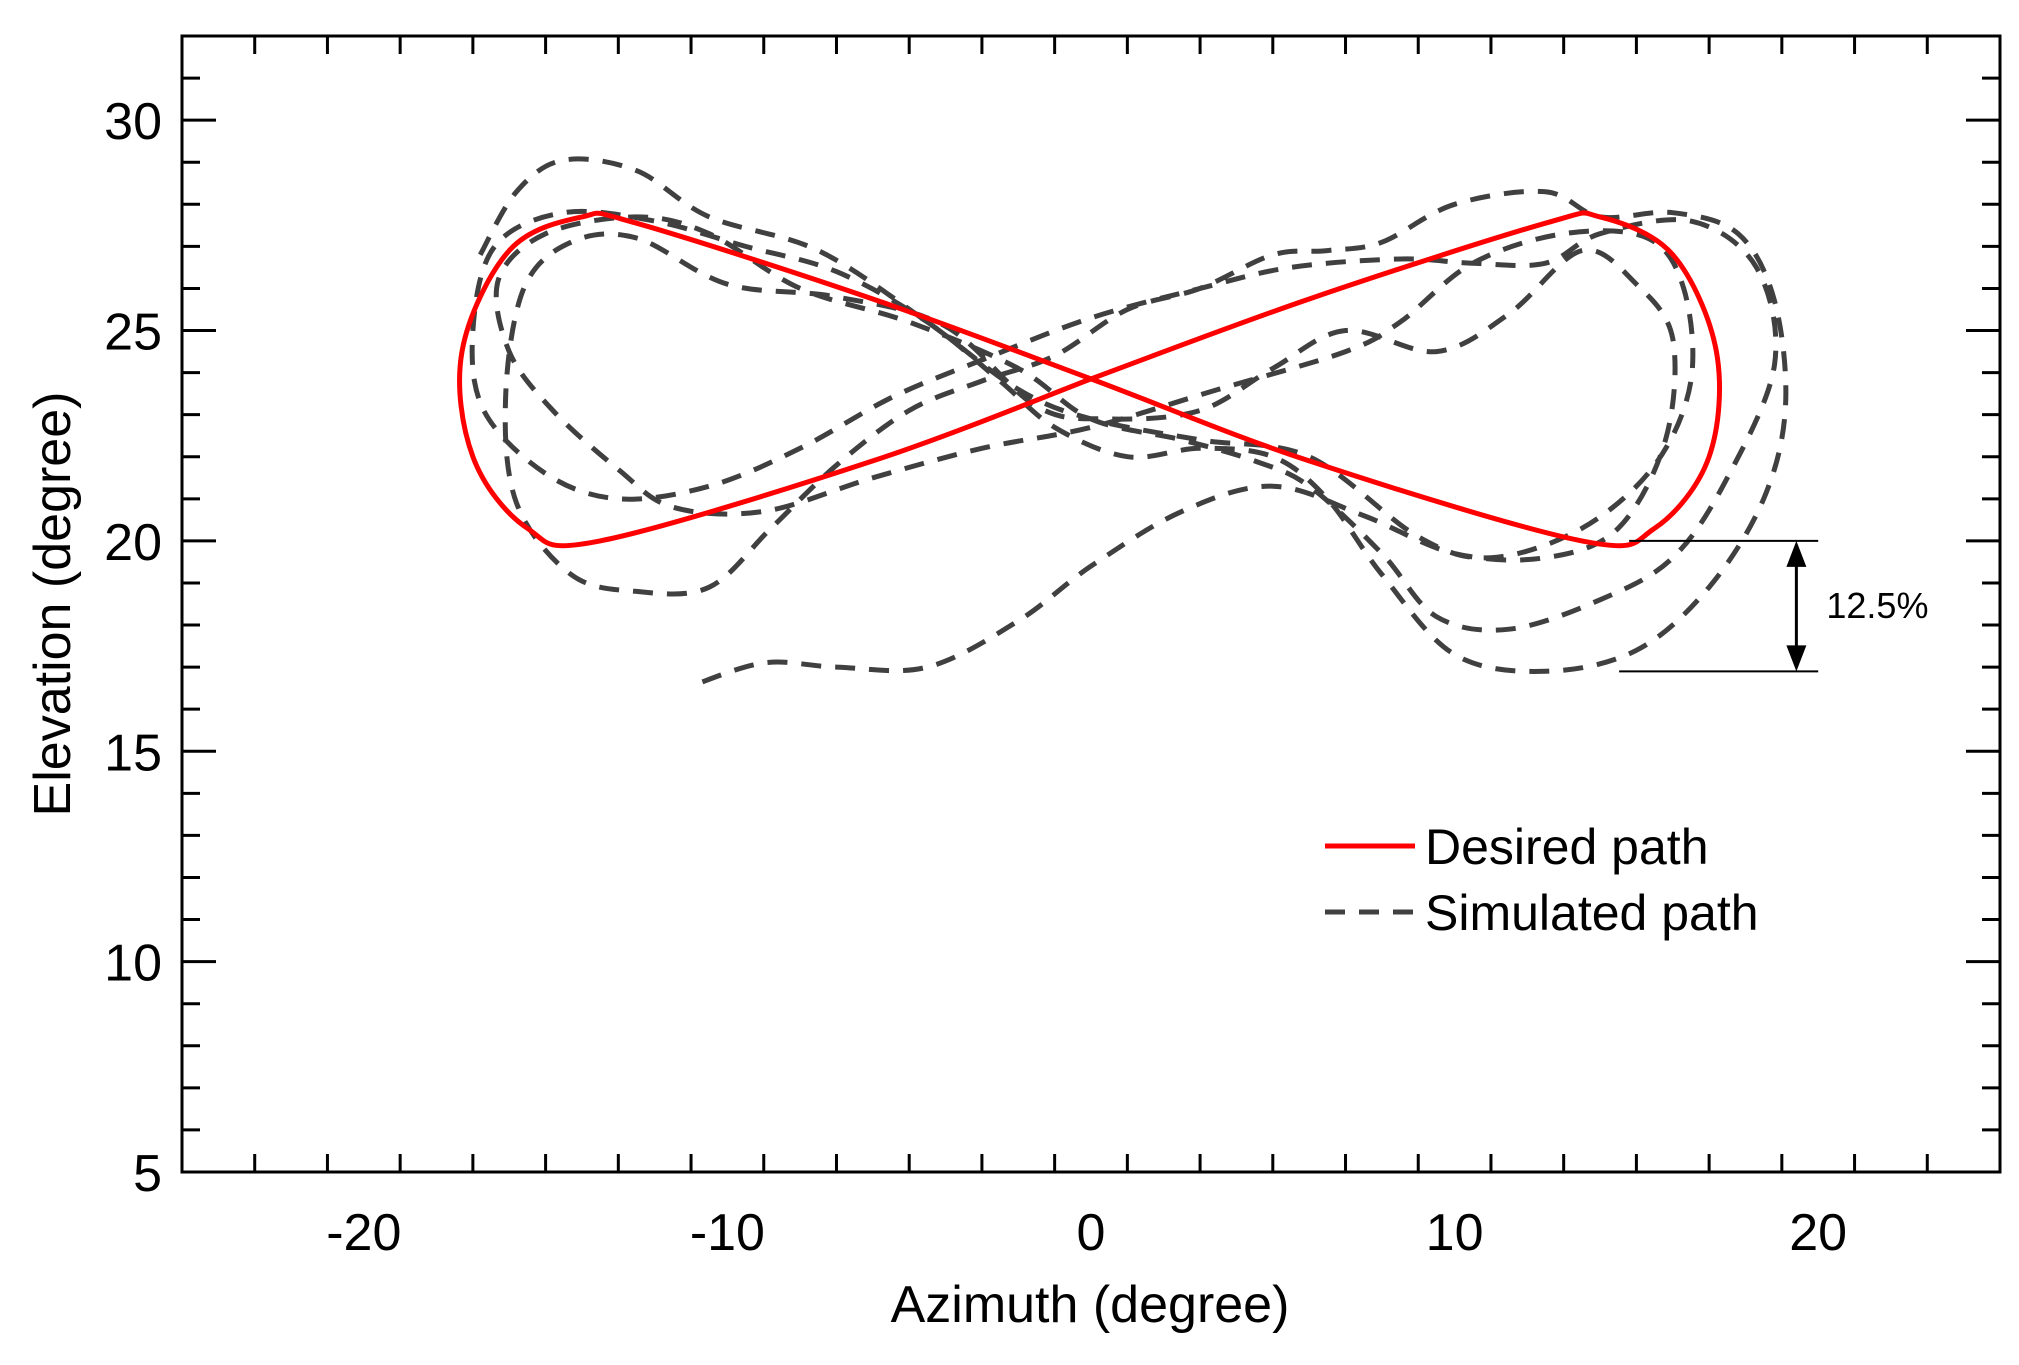 Image resolution: width=2019 pixels, height=1365 pixels. Describe the element at coordinates (133, 333) in the screenshot. I see `y-tick-label: 25` at that location.